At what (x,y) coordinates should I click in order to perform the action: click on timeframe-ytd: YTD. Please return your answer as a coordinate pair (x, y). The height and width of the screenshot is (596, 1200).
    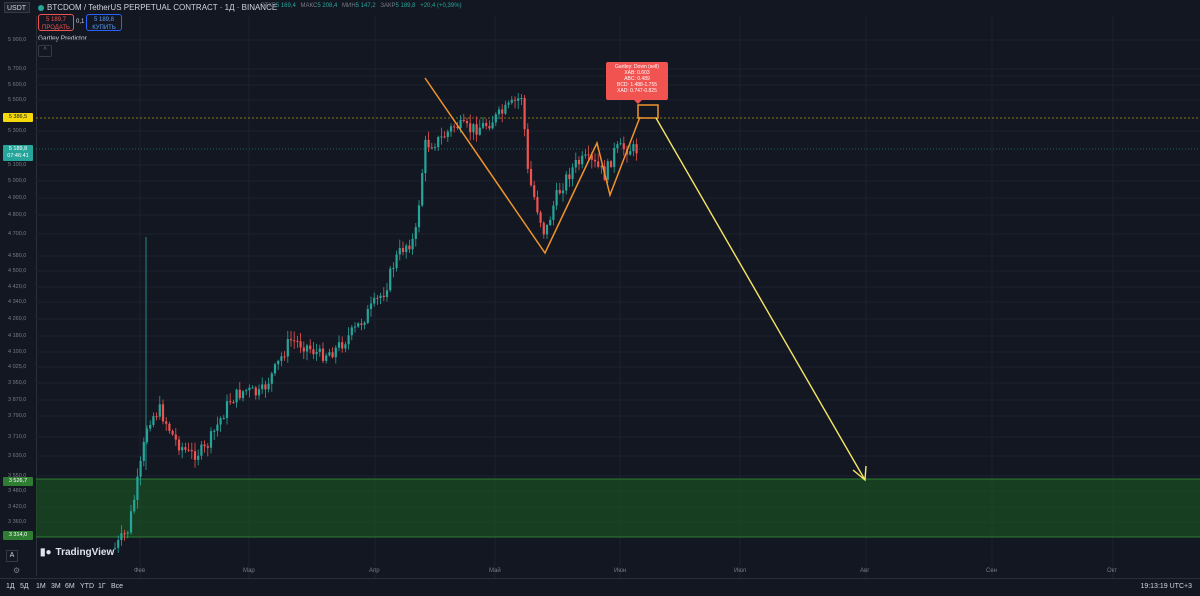
    Looking at the image, I should click on (87, 586).